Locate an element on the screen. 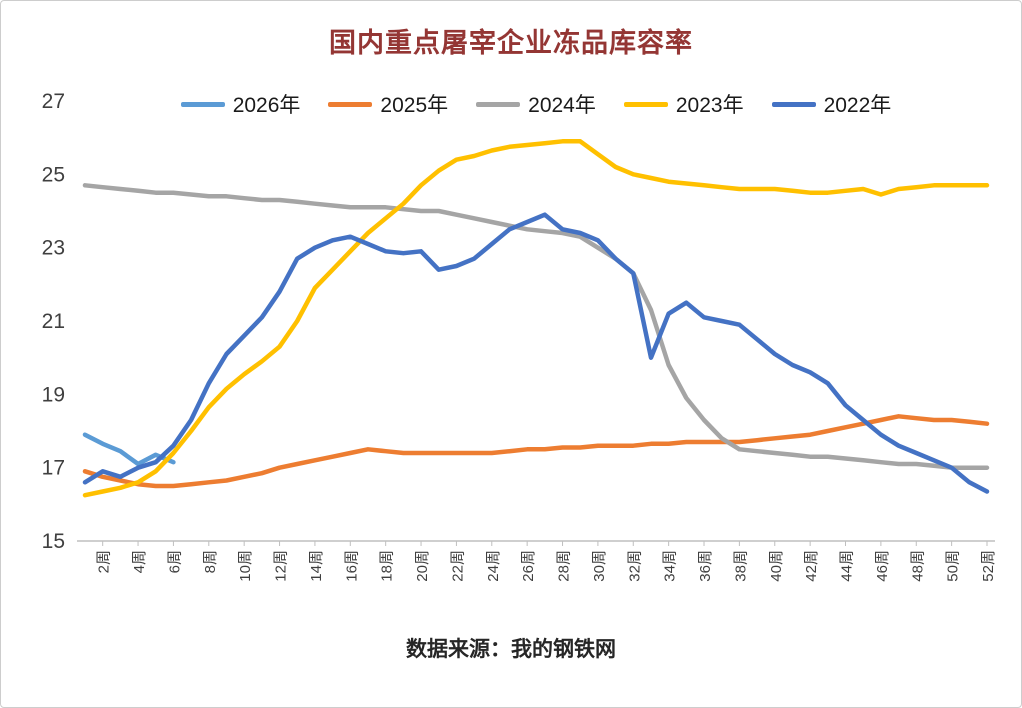 The width and height of the screenshot is (1022, 708). x-axis-label: 38周 is located at coordinates (740, 566).